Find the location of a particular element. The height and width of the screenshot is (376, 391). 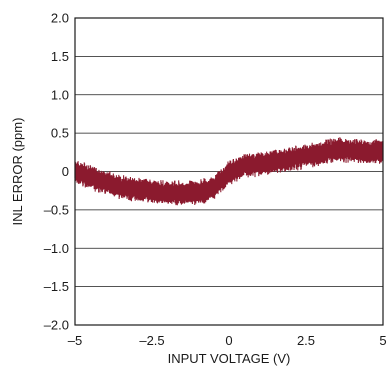

y-tick-label: 0.5 is located at coordinates (60, 133).